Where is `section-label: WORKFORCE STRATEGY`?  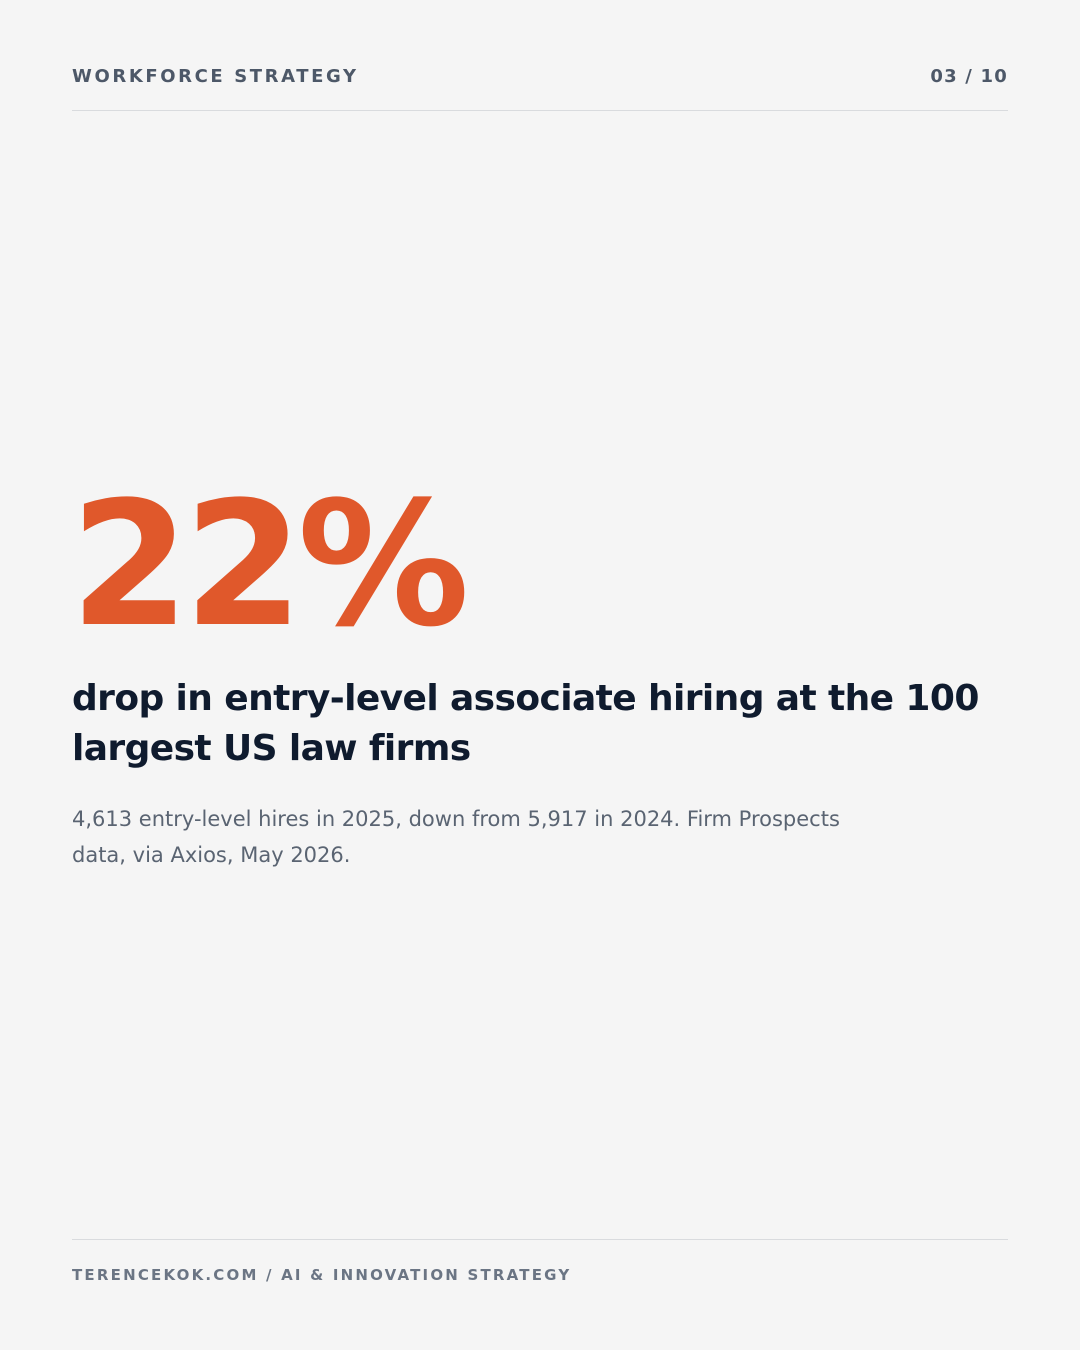
section-label: WORKFORCE STRATEGY is located at coordinates (215, 76).